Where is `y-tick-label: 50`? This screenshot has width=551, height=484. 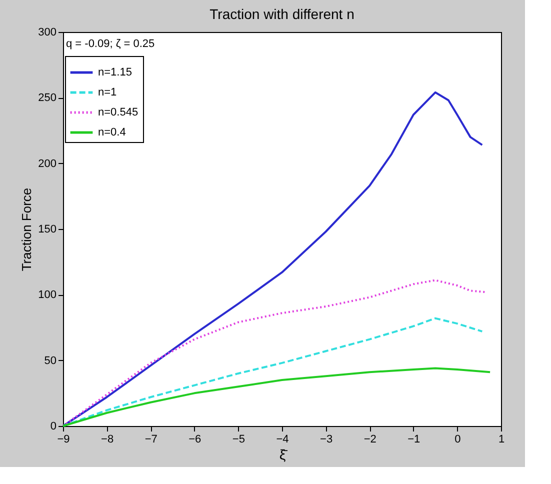 y-tick-label: 50 is located at coordinates (50, 360).